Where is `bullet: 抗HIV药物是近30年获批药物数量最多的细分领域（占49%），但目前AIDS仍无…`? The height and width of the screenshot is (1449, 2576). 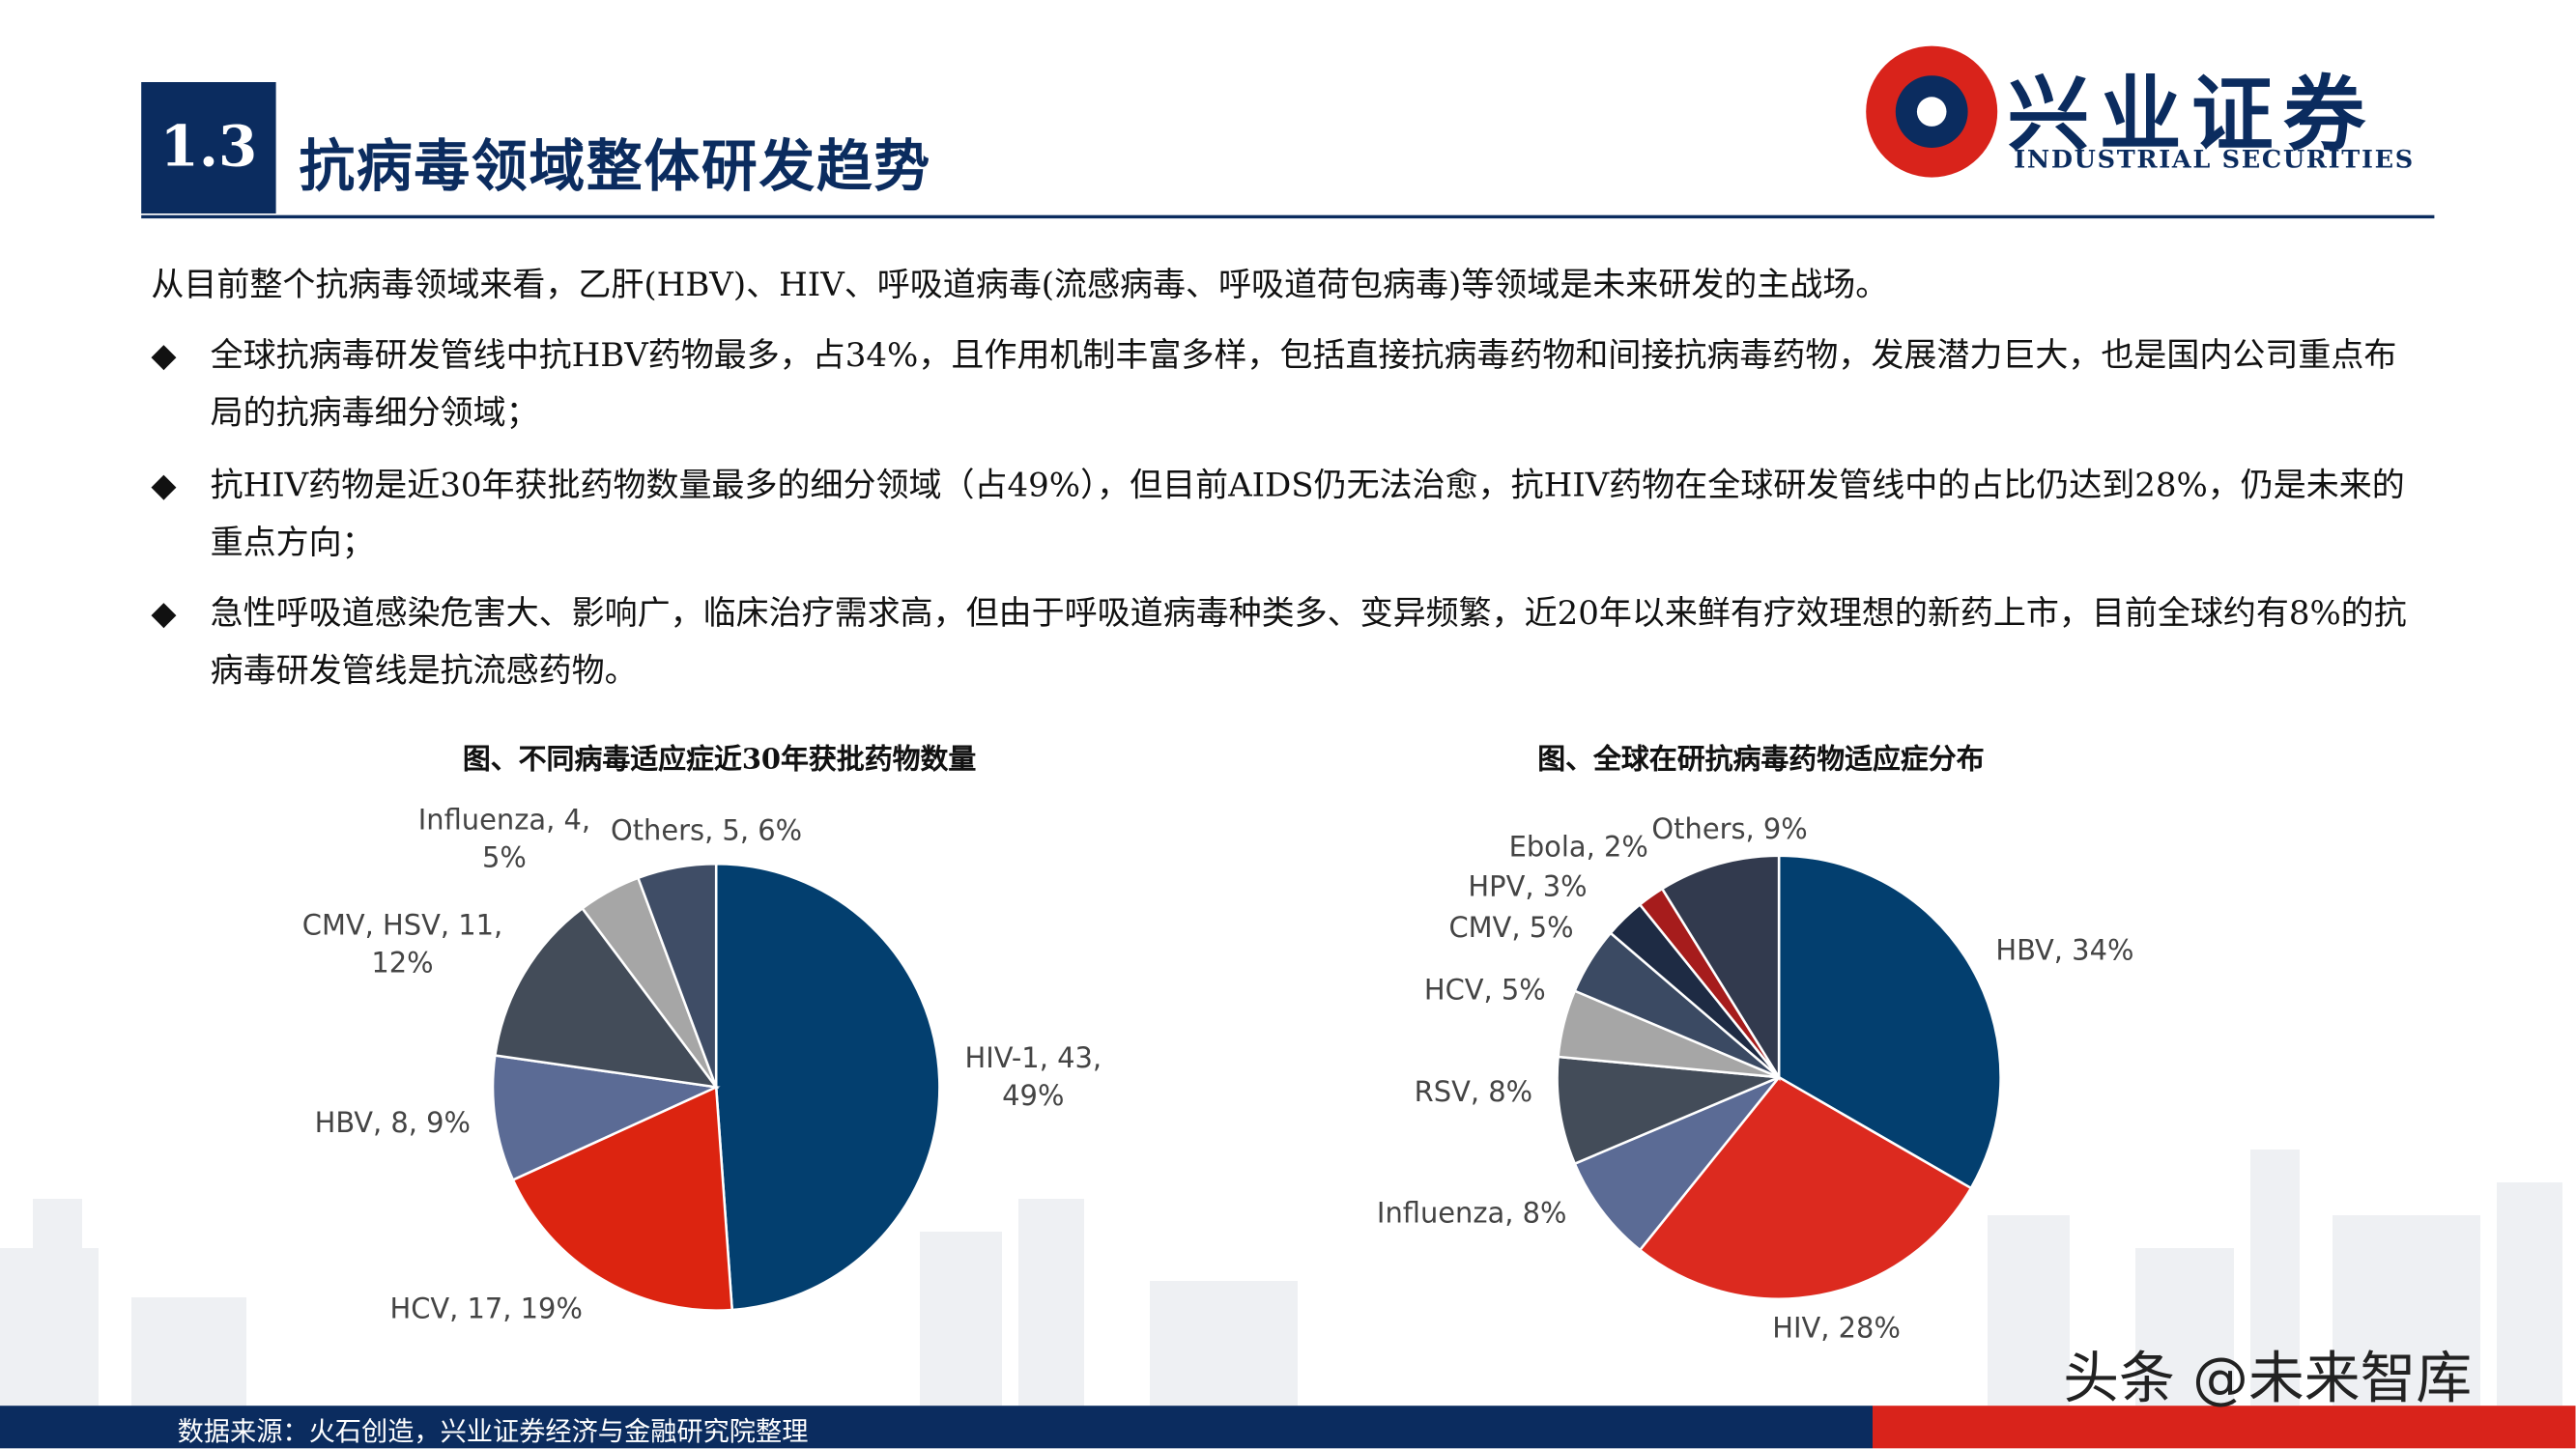 bullet: 抗HIV药物是近30年获批药物数量最多的细分领域（占49%），但目前AIDS仍无… is located at coordinates (1289, 514).